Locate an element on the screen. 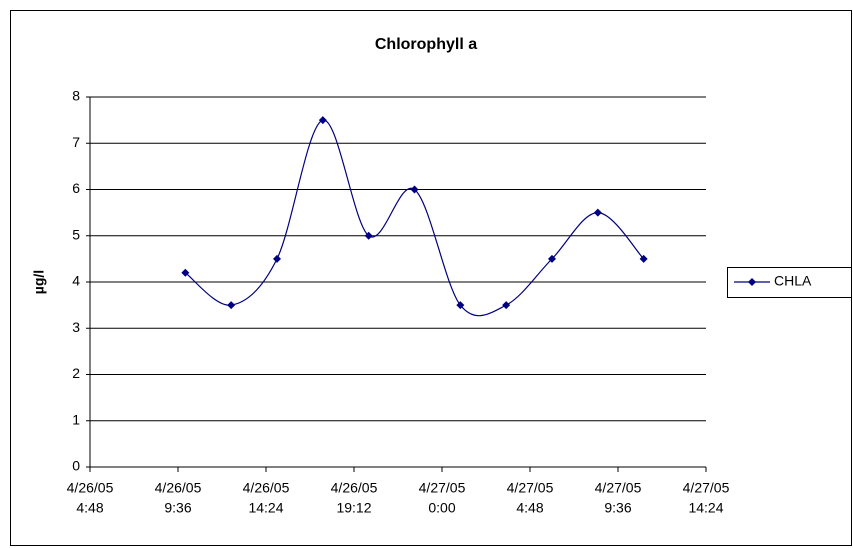 This screenshot has height=548, width=853. y-tick-label: 8 is located at coordinates (76, 96).